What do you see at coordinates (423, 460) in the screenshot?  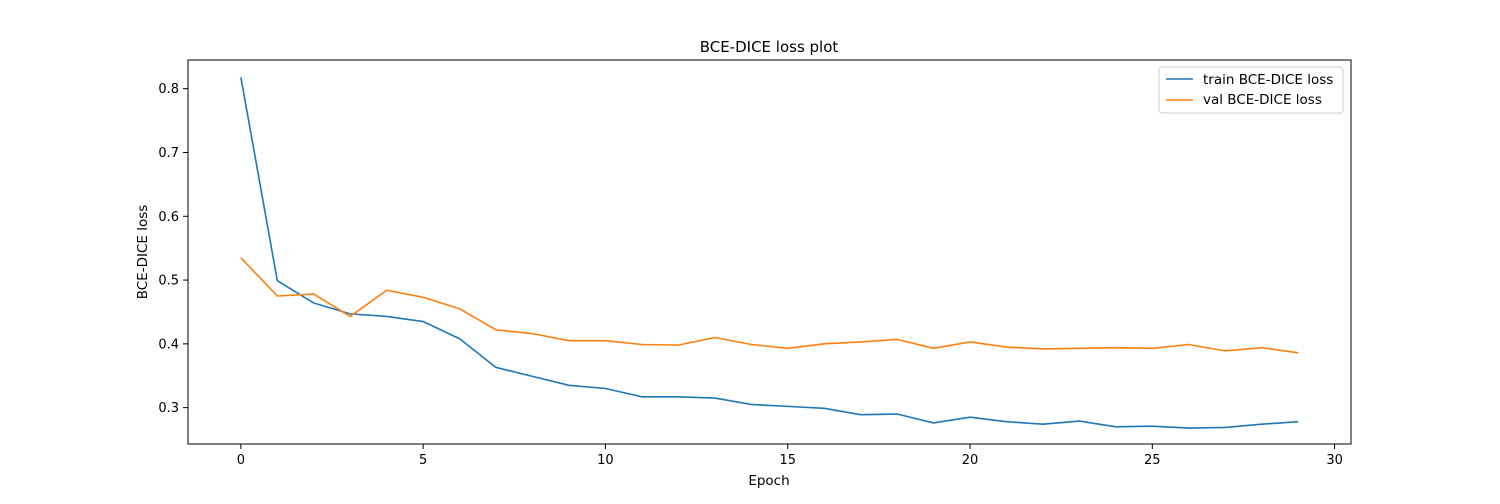 I see `x-tick-label: 5` at bounding box center [423, 460].